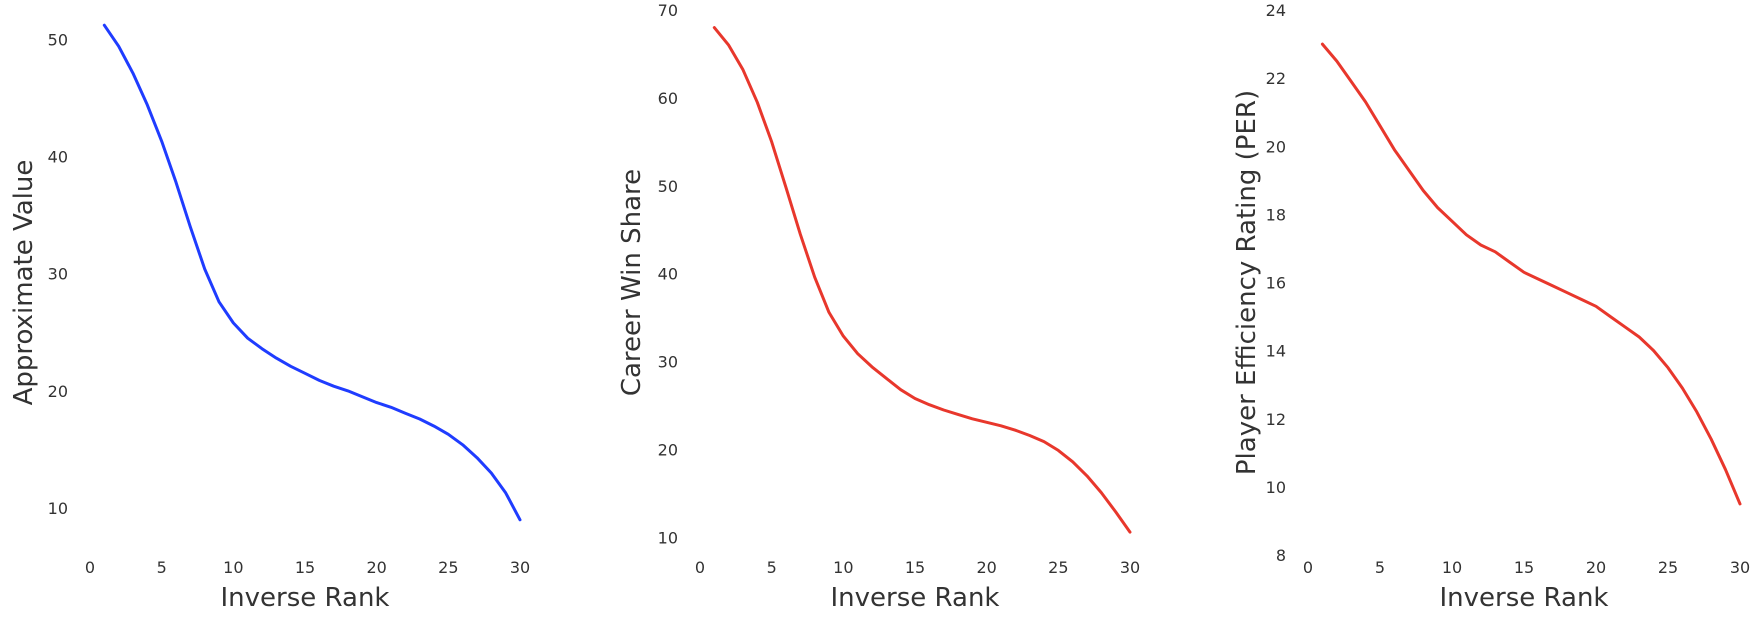  I want to click on y-tick-label: 14, so click(1276, 351).